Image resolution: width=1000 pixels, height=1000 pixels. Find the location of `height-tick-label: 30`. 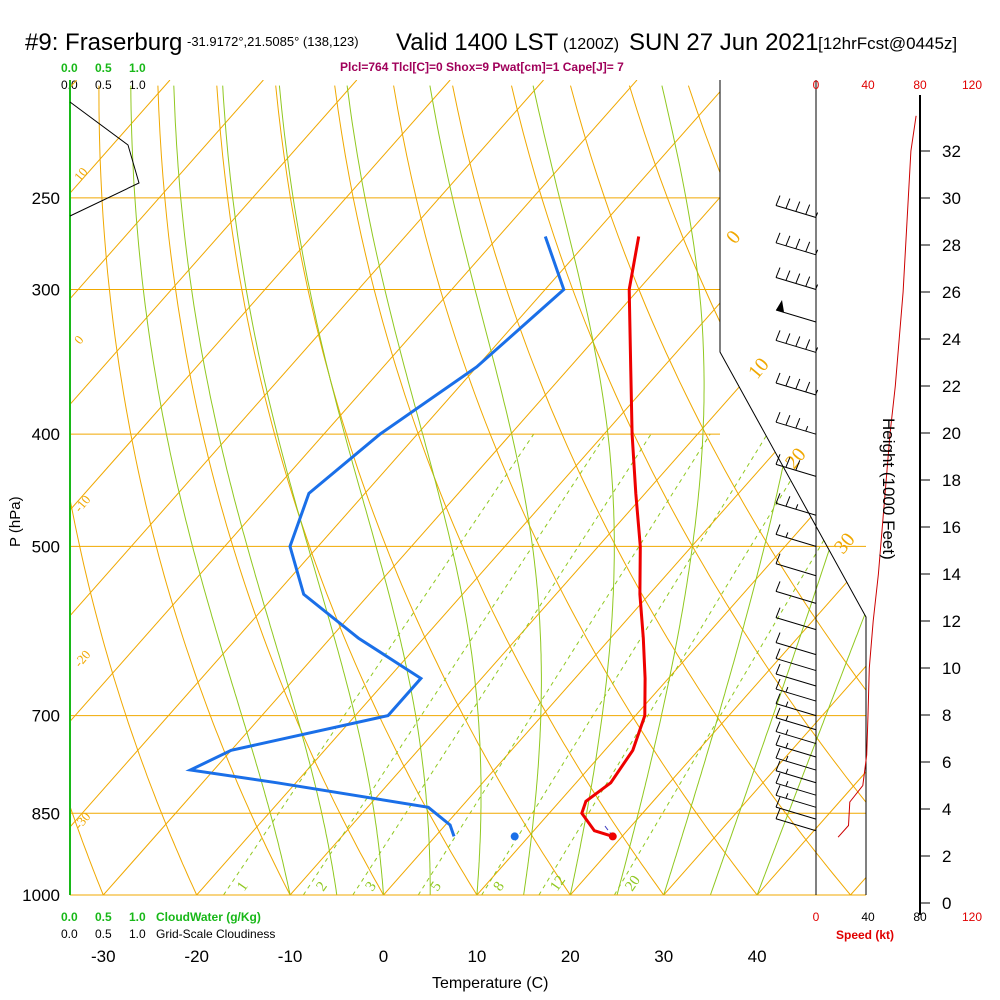

height-tick-label: 30 is located at coordinates (951, 198).